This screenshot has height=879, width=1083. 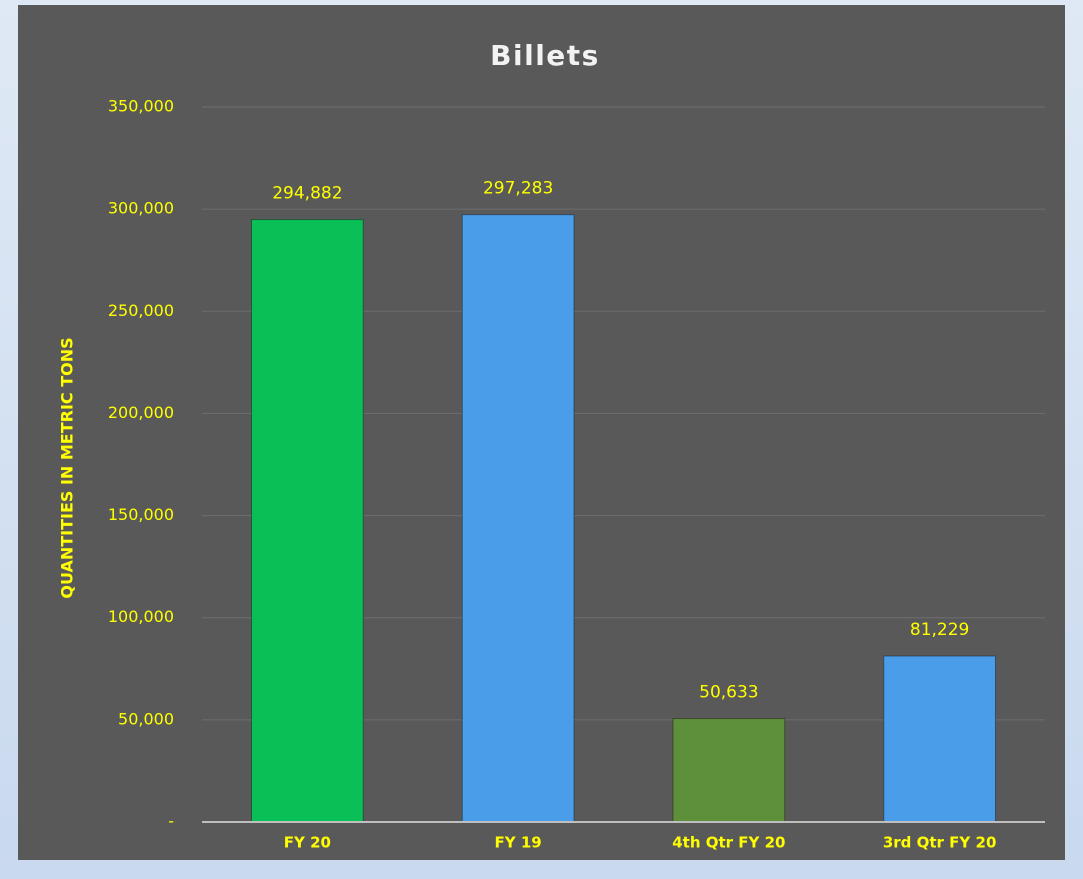 I want to click on x-tick-label: FY 19, so click(x=518, y=843).